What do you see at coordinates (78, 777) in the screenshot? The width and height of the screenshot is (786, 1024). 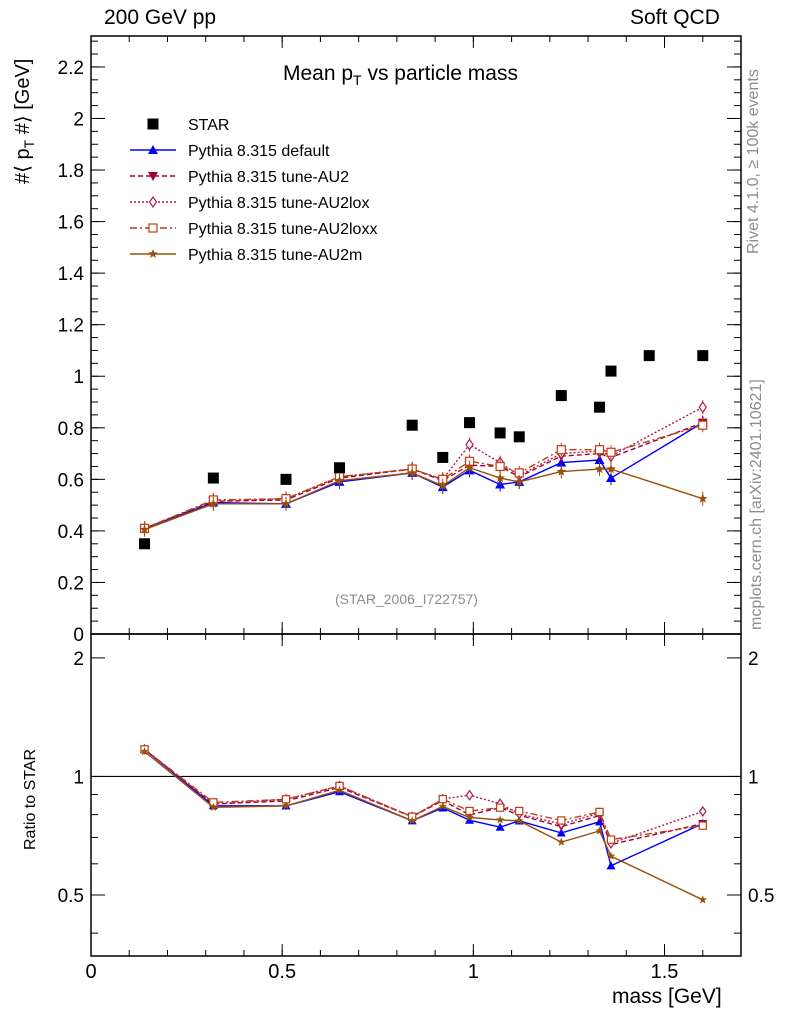 I see `ratio-tick-label: 1` at bounding box center [78, 777].